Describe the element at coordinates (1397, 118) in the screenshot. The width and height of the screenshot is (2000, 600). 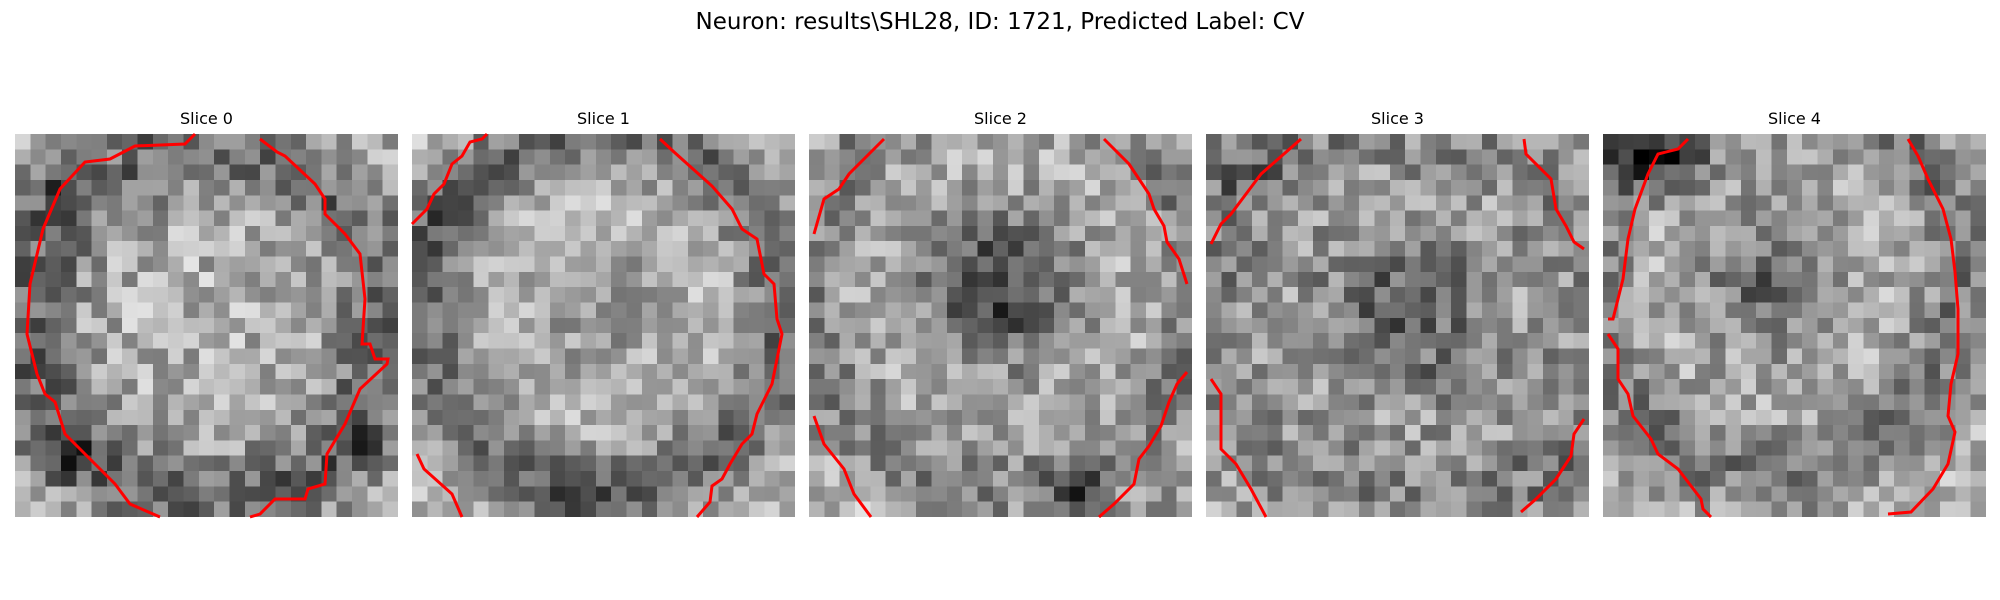
I see `slice-3-title: Slice 3` at that location.